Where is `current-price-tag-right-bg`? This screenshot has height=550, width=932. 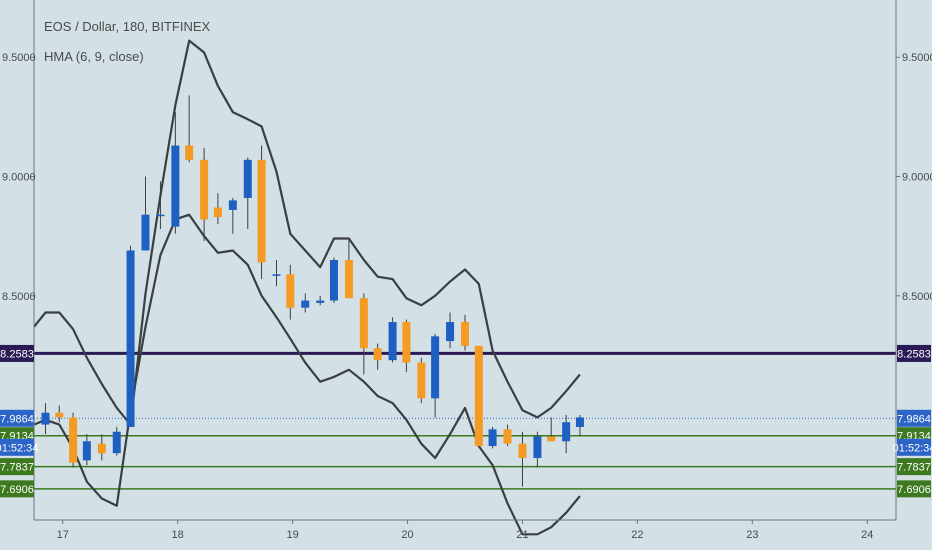
current-price-tag-right-bg is located at coordinates (914, 418).